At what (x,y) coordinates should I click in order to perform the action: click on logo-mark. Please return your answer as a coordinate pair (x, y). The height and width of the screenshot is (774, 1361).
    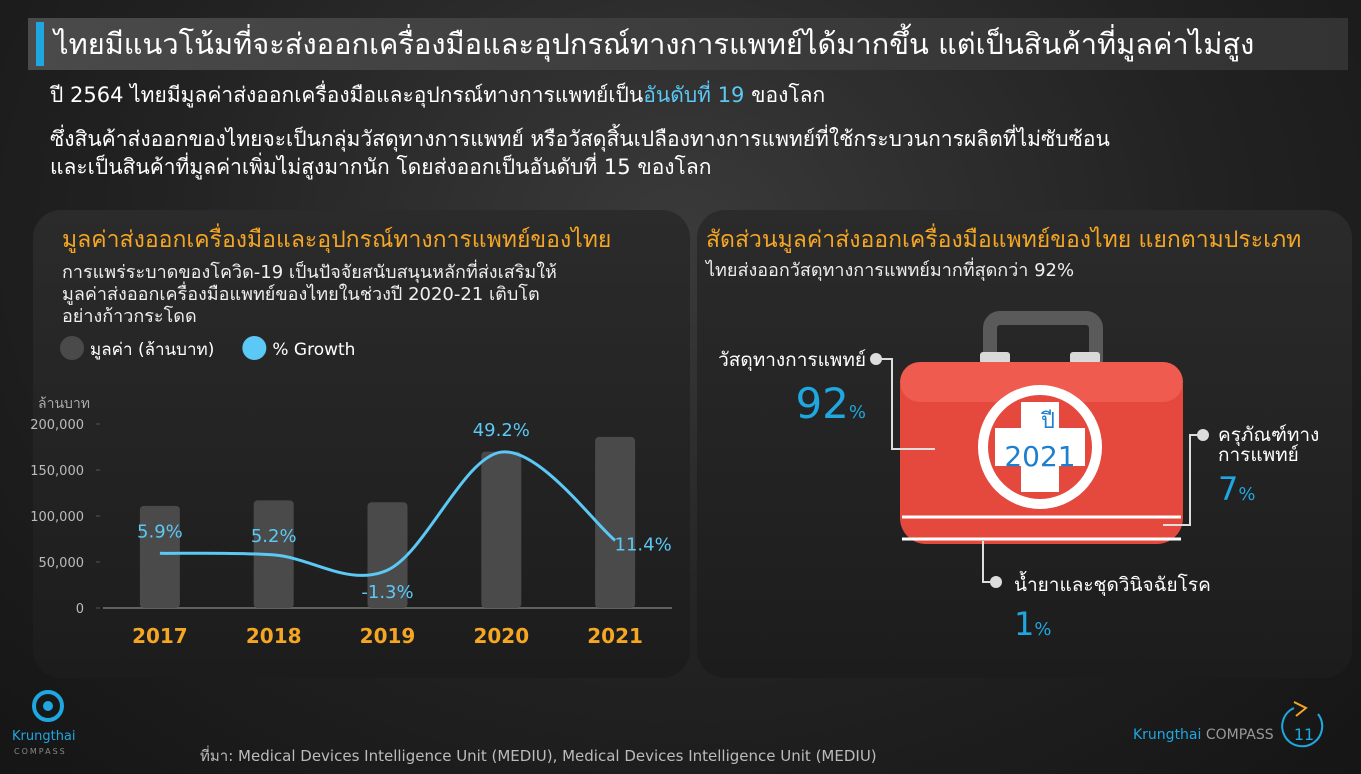
    Looking at the image, I should click on (48, 706).